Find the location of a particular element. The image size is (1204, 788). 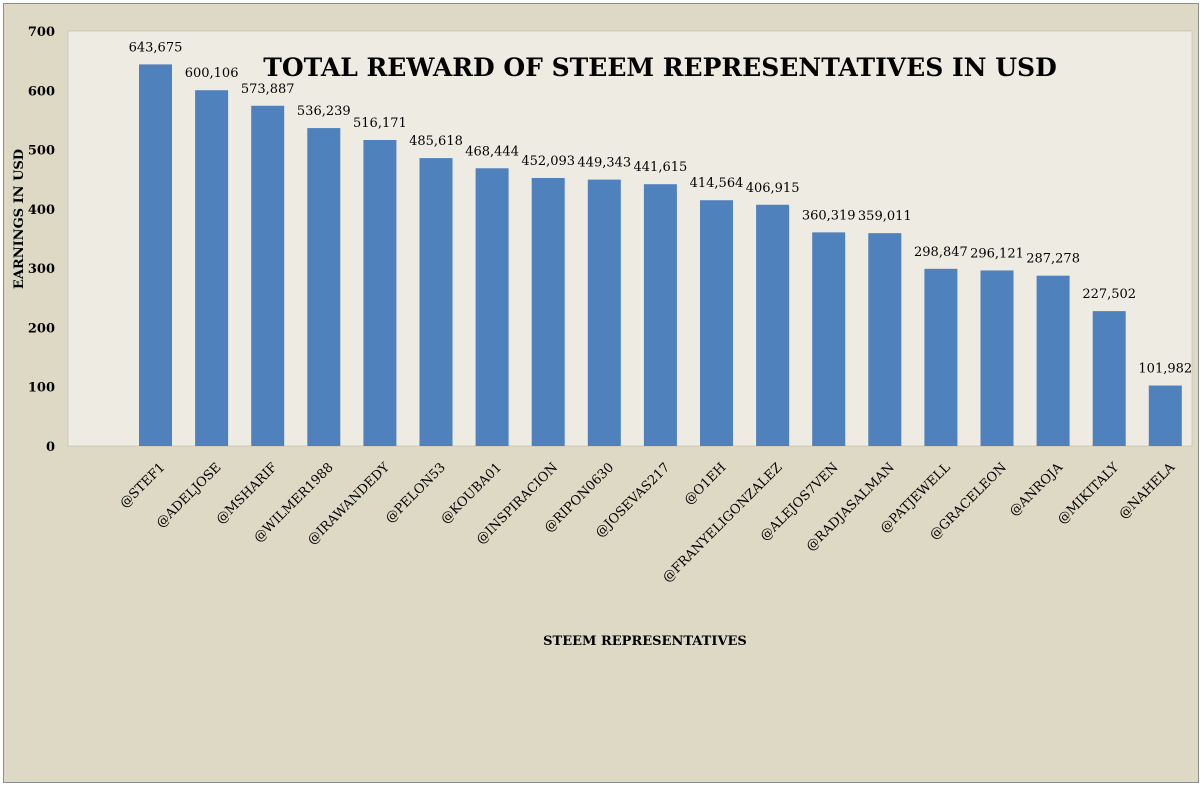

data-label: 414,564 is located at coordinates (717, 183).